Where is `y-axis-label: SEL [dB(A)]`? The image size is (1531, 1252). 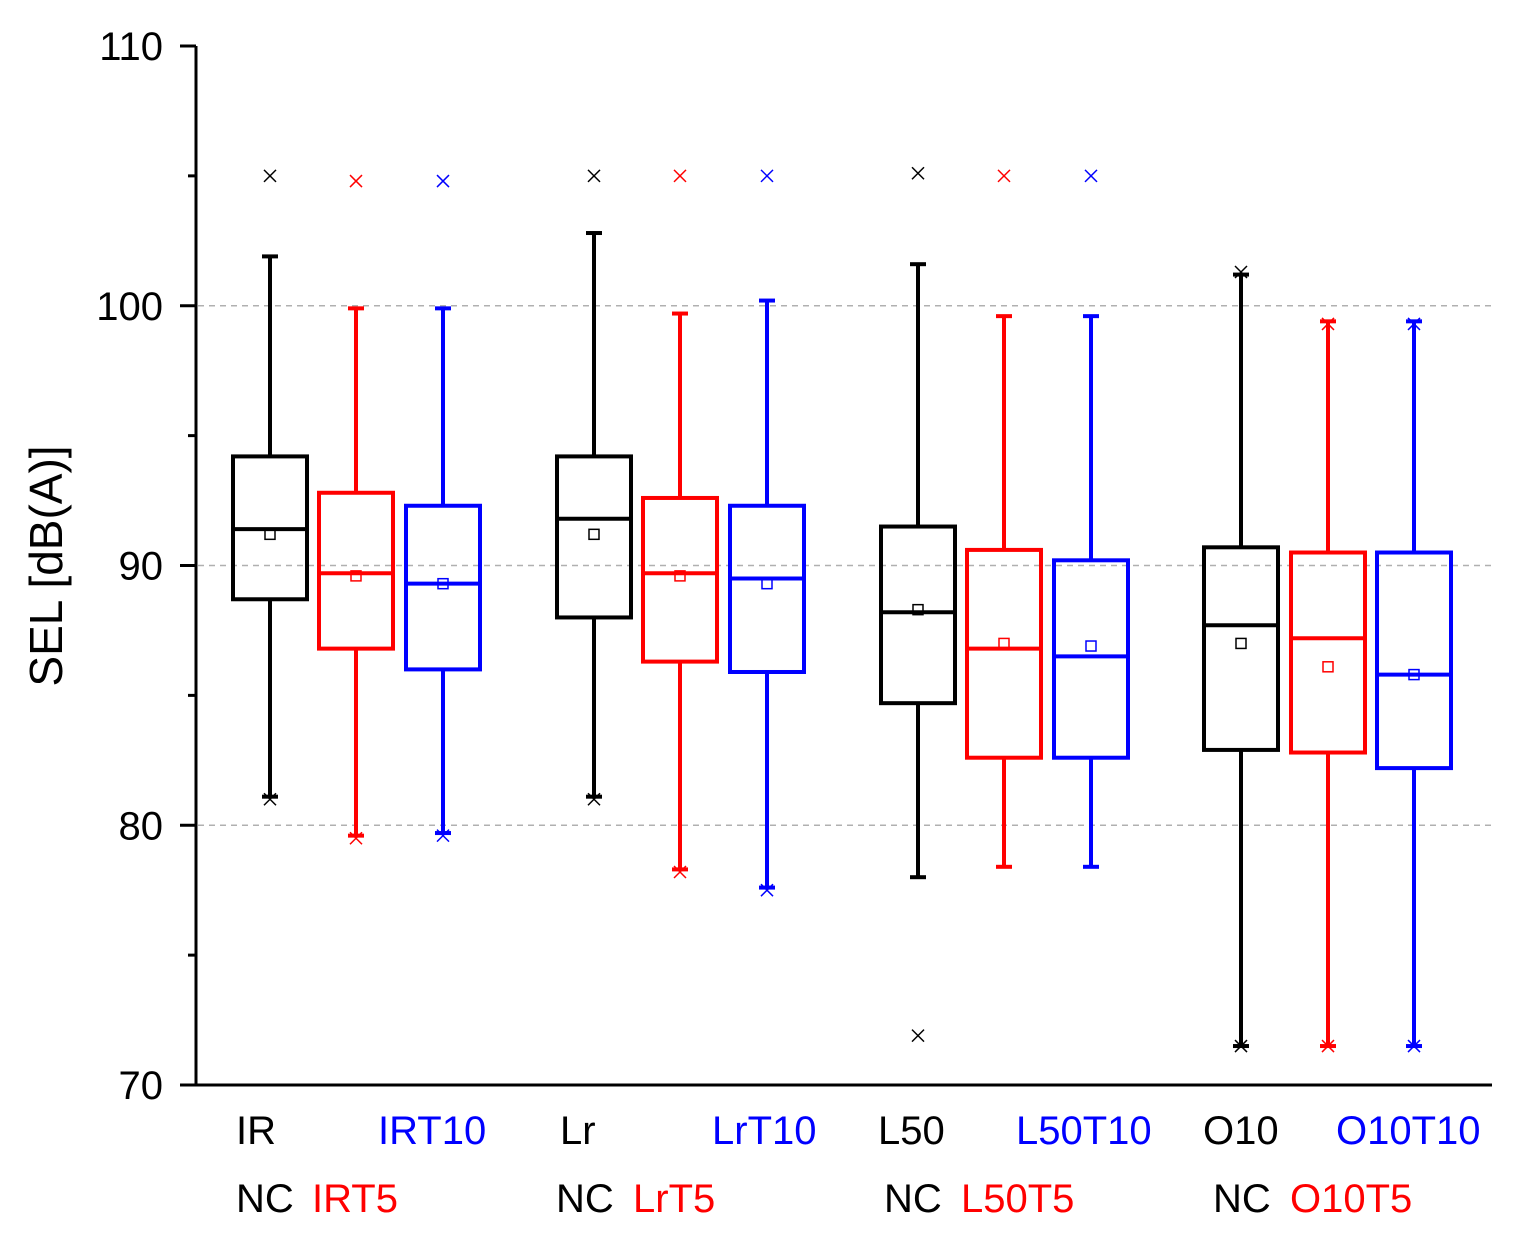
y-axis-label: SEL [dB(A)] is located at coordinates (46, 565).